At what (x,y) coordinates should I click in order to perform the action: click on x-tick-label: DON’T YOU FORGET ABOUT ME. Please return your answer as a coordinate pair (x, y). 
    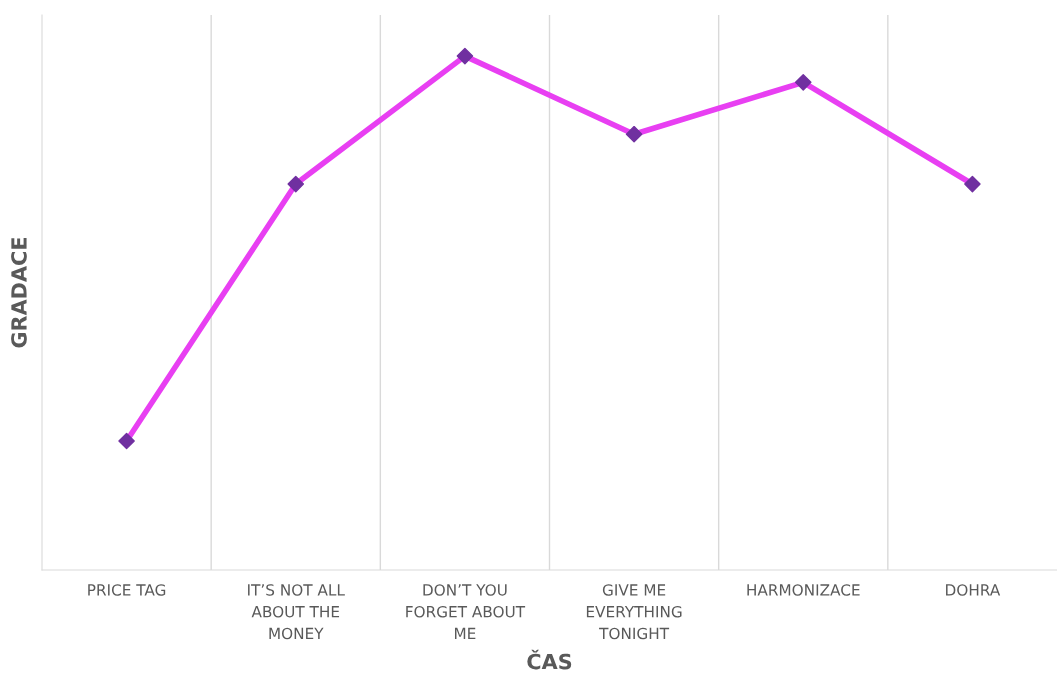
    Looking at the image, I should click on (466, 611).